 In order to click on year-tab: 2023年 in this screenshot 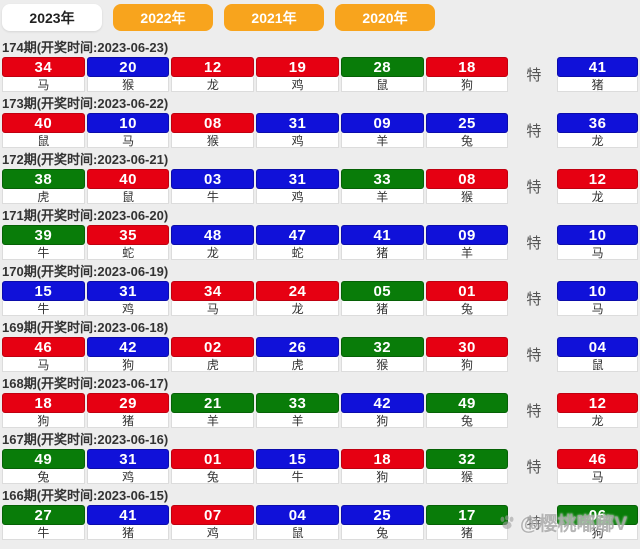, I will do `click(52, 17)`.